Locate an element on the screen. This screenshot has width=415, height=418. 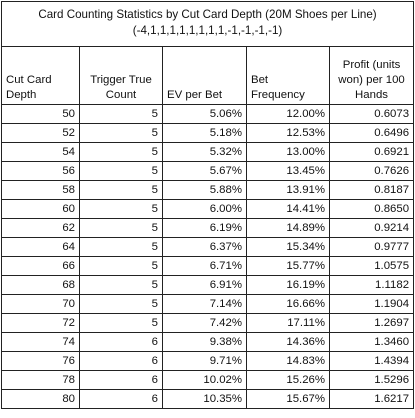
table-row: 66 5 6.71% 15.77% 1.0575 is located at coordinates (208, 266).